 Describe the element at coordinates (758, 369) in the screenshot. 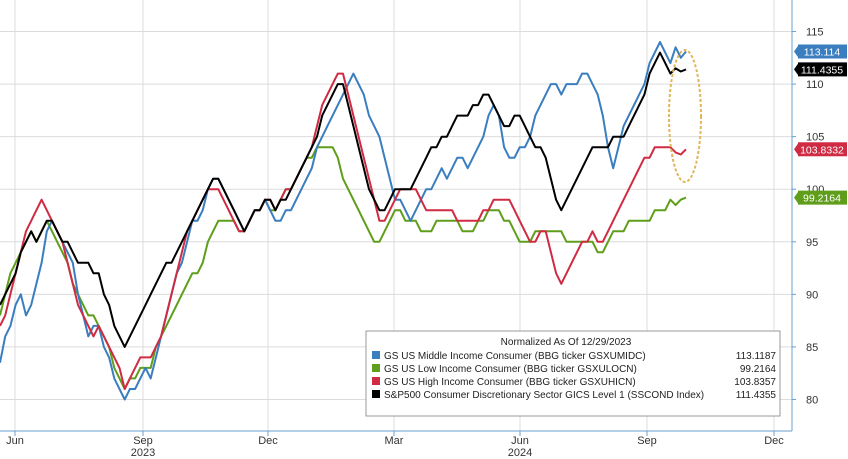

I see `legend-value-low: 99.2164` at that location.